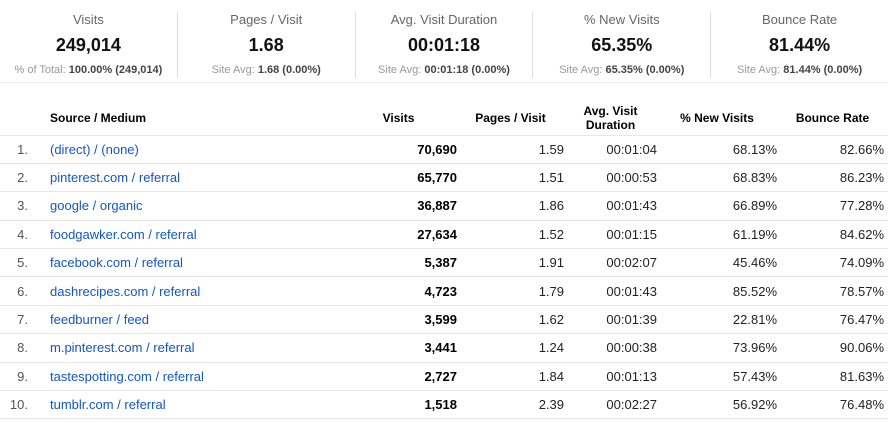 This screenshot has height=431, width=888. I want to click on scorecard-sub-value: 81.44% (0.00%), so click(823, 70).